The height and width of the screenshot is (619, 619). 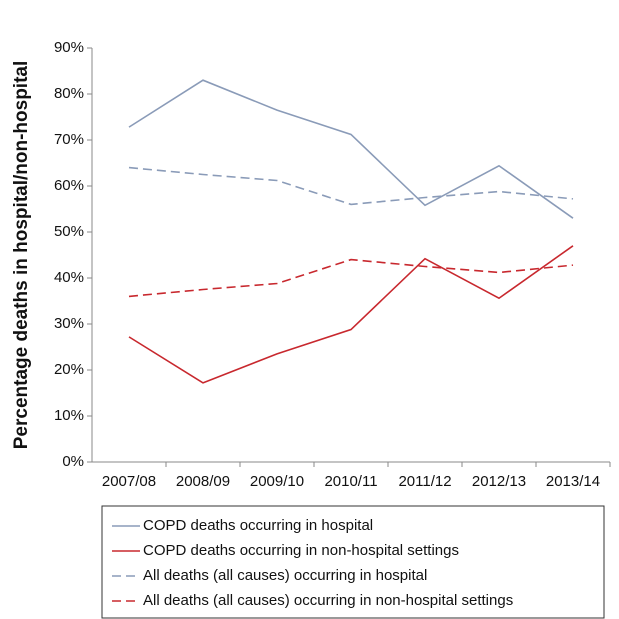 I want to click on x-tick-label: 2011/12, so click(x=424, y=481).